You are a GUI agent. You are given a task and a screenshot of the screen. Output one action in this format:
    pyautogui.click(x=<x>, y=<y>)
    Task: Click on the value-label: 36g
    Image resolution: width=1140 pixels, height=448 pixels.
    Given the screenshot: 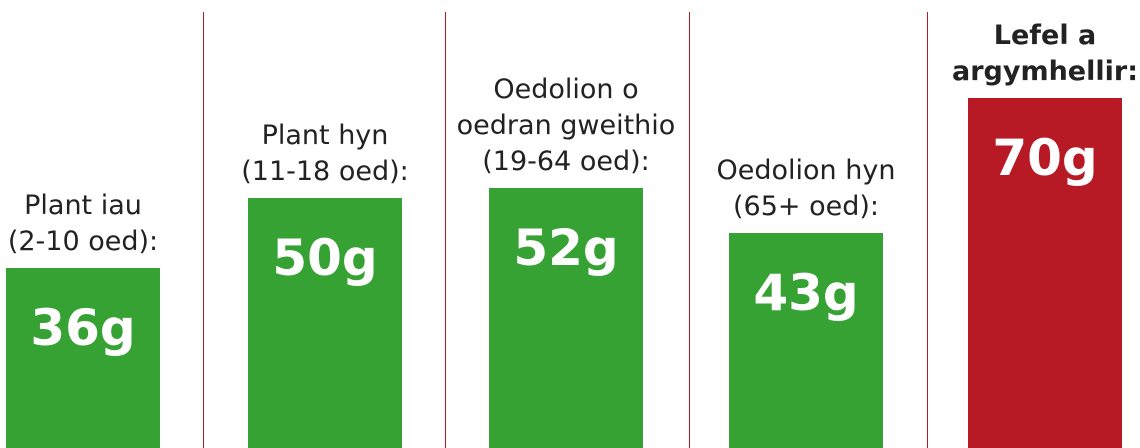 What is the action you would take?
    pyautogui.click(x=83, y=328)
    